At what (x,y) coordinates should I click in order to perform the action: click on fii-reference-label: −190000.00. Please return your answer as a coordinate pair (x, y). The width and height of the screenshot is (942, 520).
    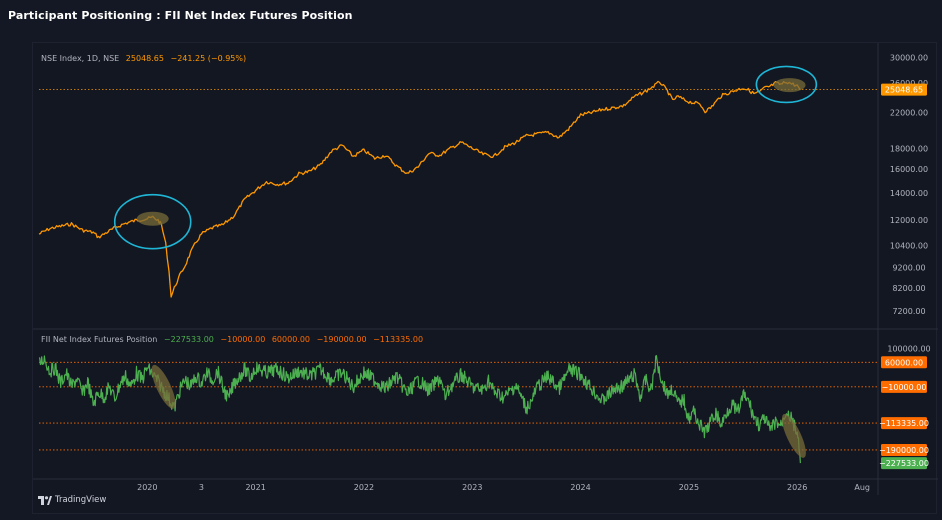
    Looking at the image, I should click on (904, 450).